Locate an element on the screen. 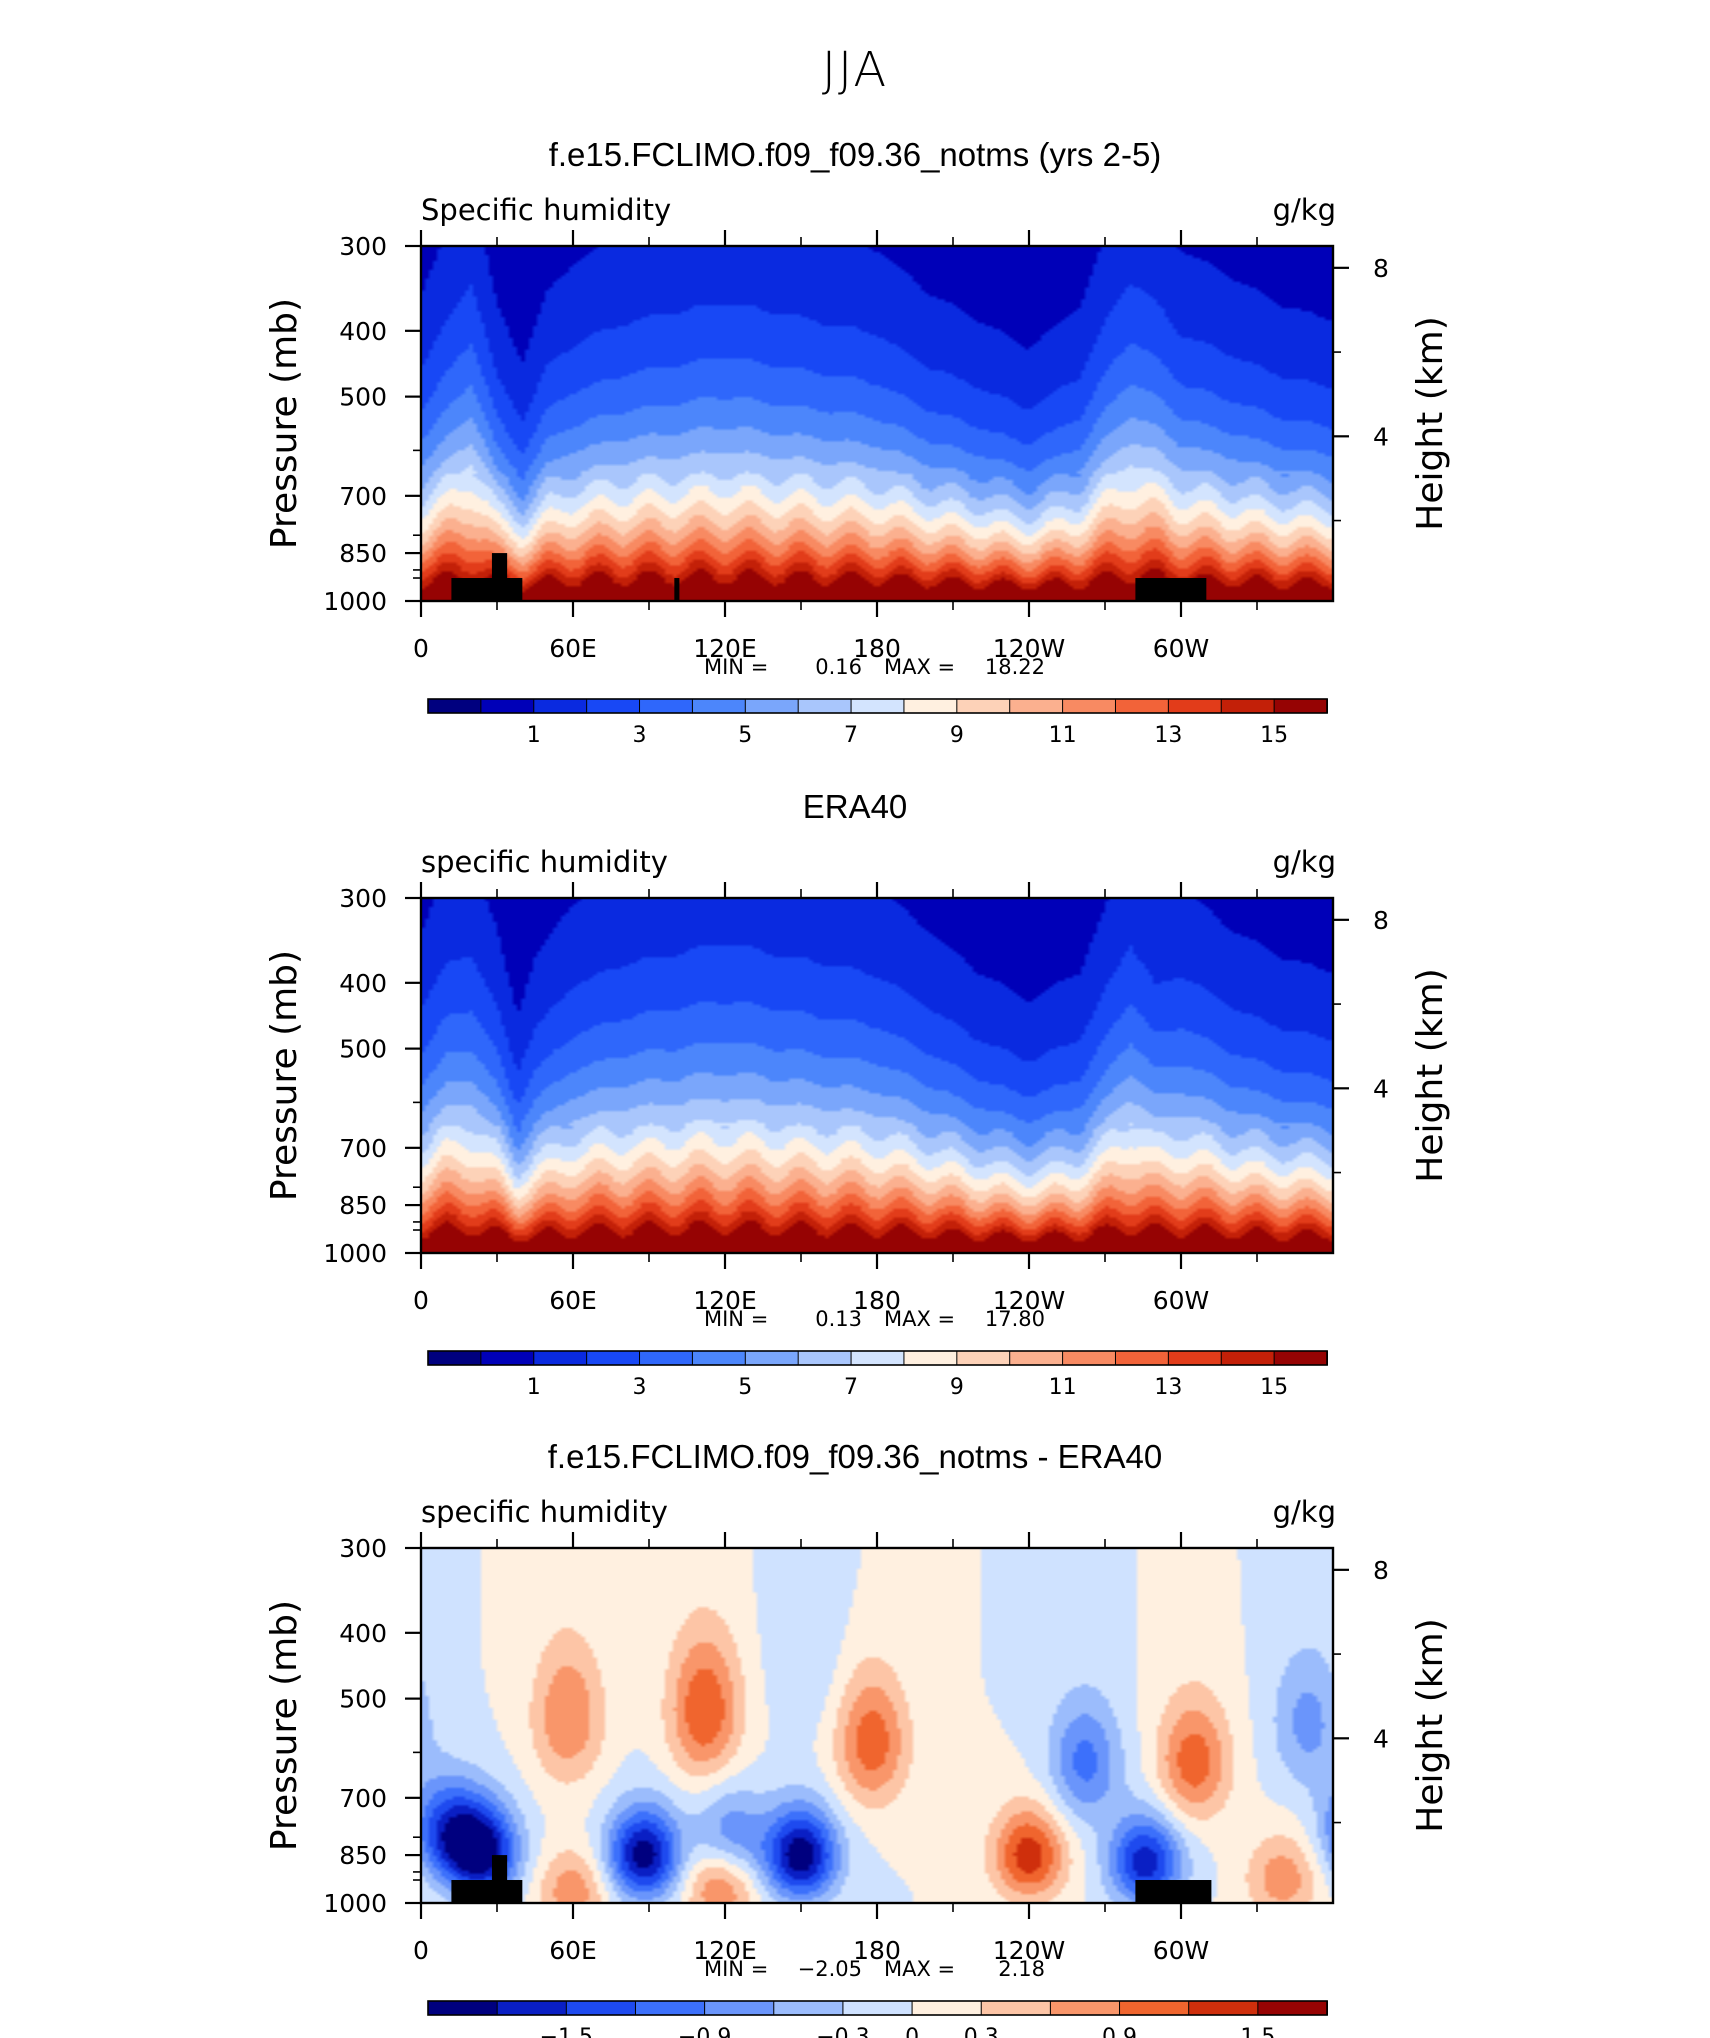 The image size is (1710, 2038). colorbar-label: 11 is located at coordinates (1063, 735).